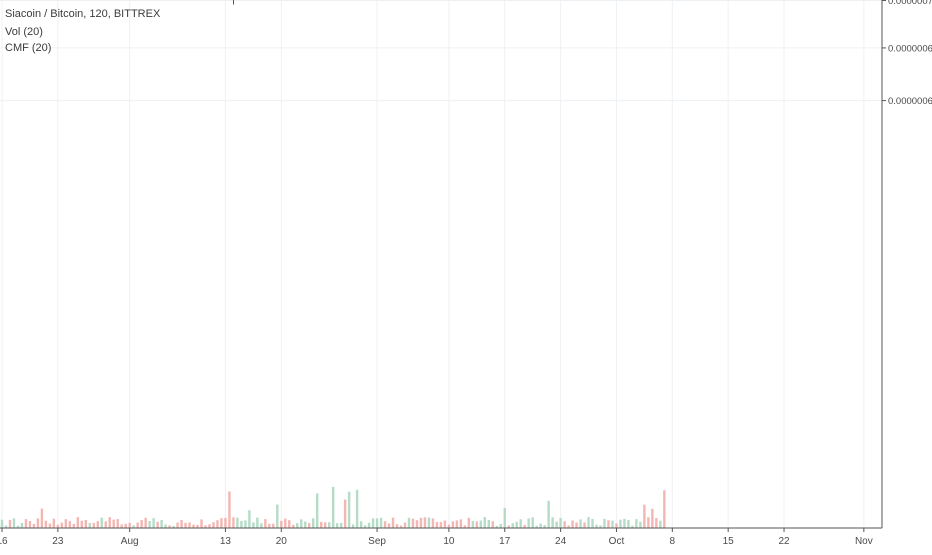  What do you see at coordinates (333, 507) in the screenshot?
I see `volume-bars` at bounding box center [333, 507].